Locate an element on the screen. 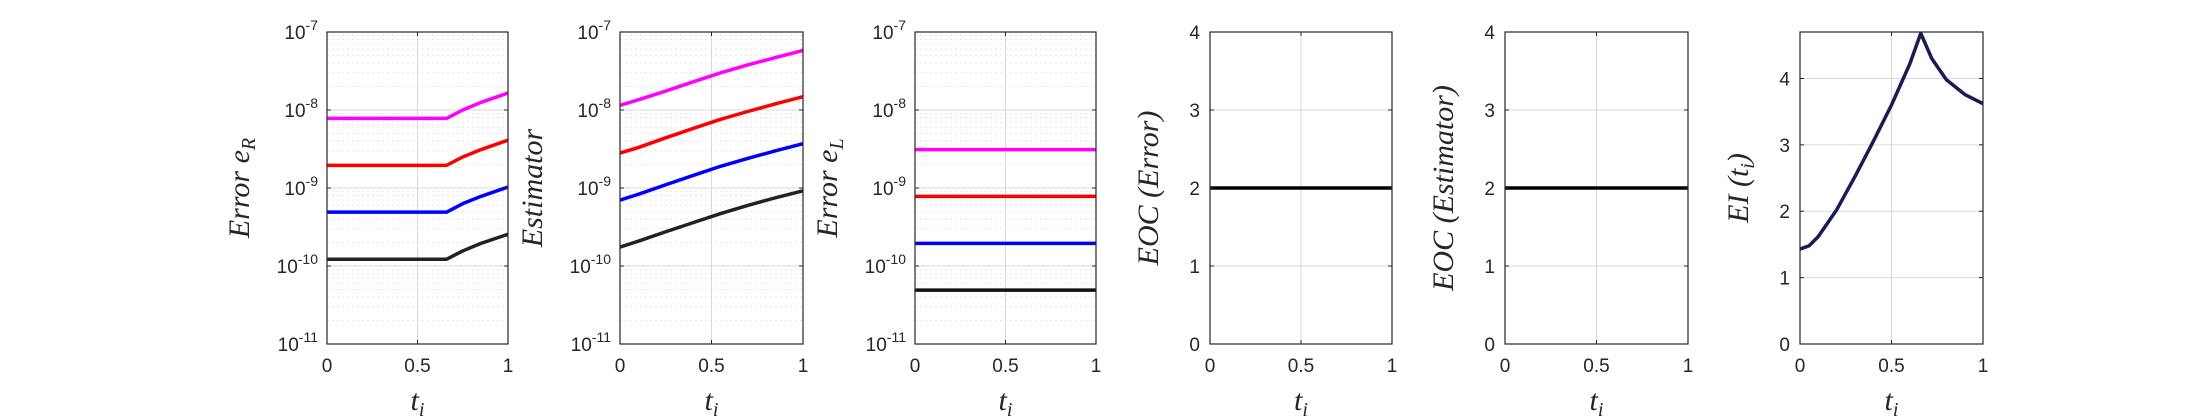  y-axis-label: Estimator is located at coordinates (532, 189).